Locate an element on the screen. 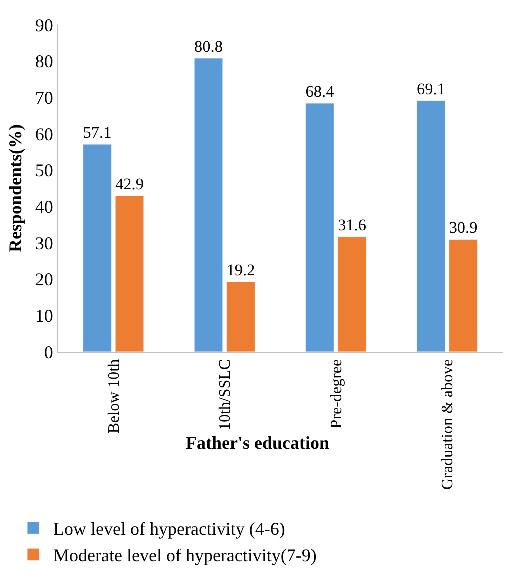 The height and width of the screenshot is (585, 513). data-label: 42.9 is located at coordinates (130, 185).